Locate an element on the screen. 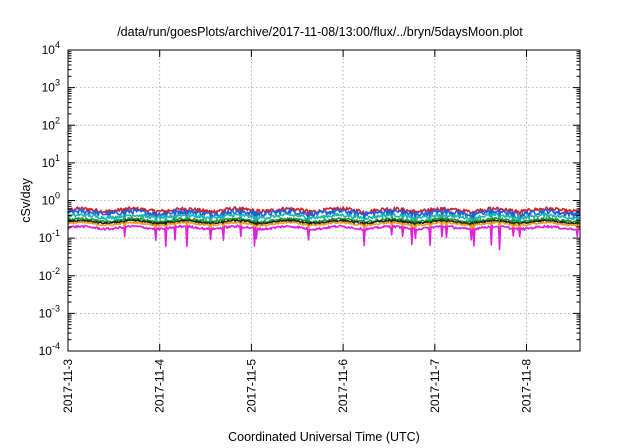 The width and height of the screenshot is (640, 448). x-tick-label: 2017-11-3 is located at coordinates (68, 386).